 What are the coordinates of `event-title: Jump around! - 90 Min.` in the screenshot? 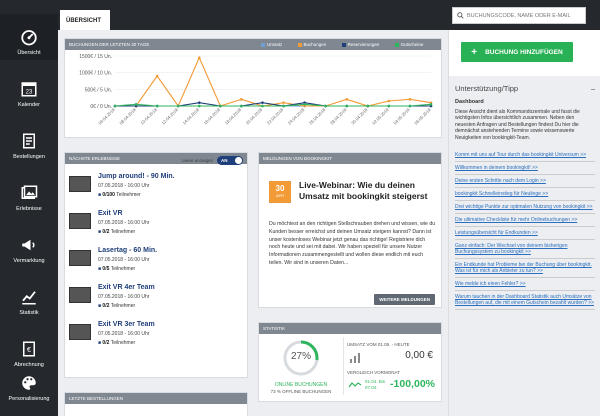 It's located at (136, 176).